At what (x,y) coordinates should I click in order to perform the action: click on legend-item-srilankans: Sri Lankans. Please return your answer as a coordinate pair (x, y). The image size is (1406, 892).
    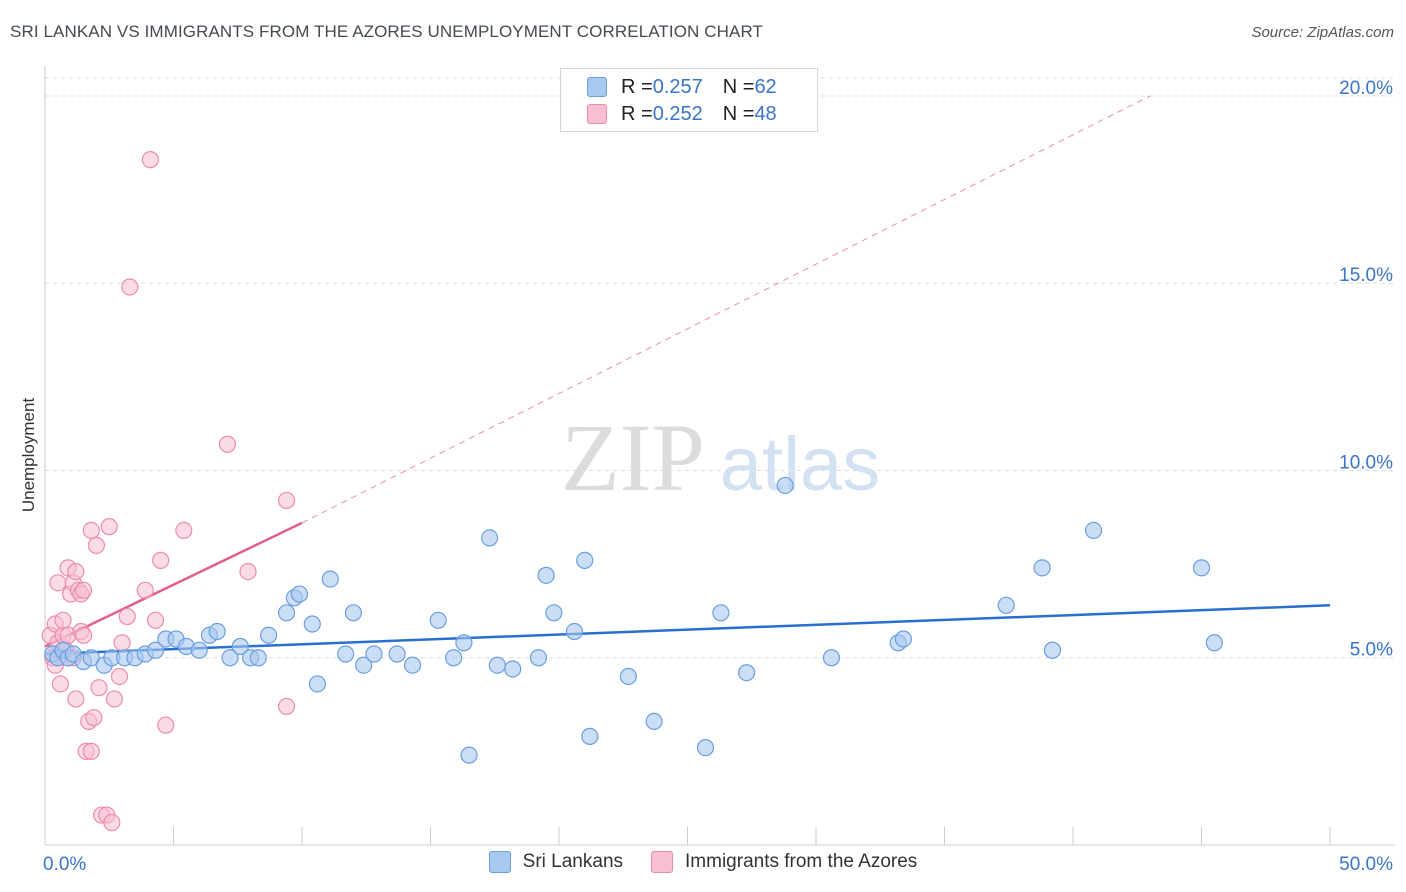
    Looking at the image, I should click on (556, 862).